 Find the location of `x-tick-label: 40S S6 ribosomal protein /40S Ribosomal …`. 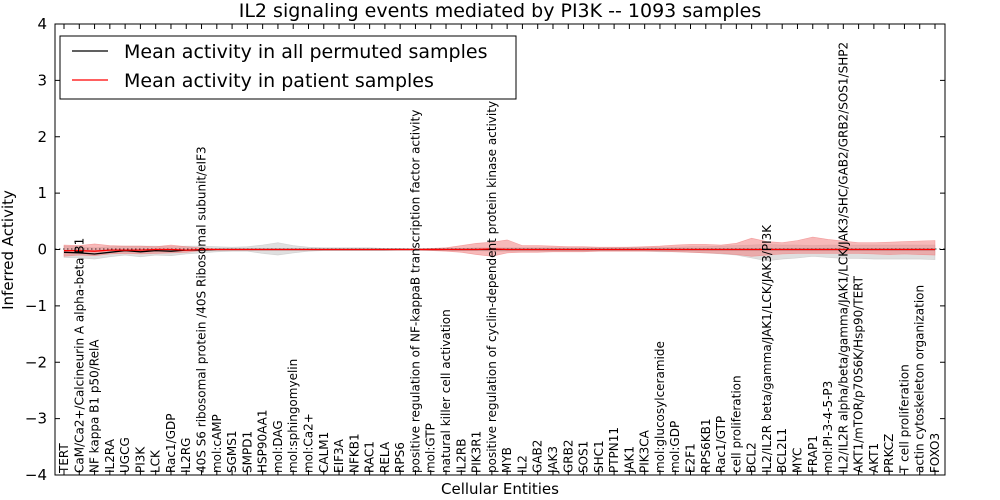

x-tick-label: 40S S6 ribosomal protein /40S Ribosomal … is located at coordinates (202, 309).